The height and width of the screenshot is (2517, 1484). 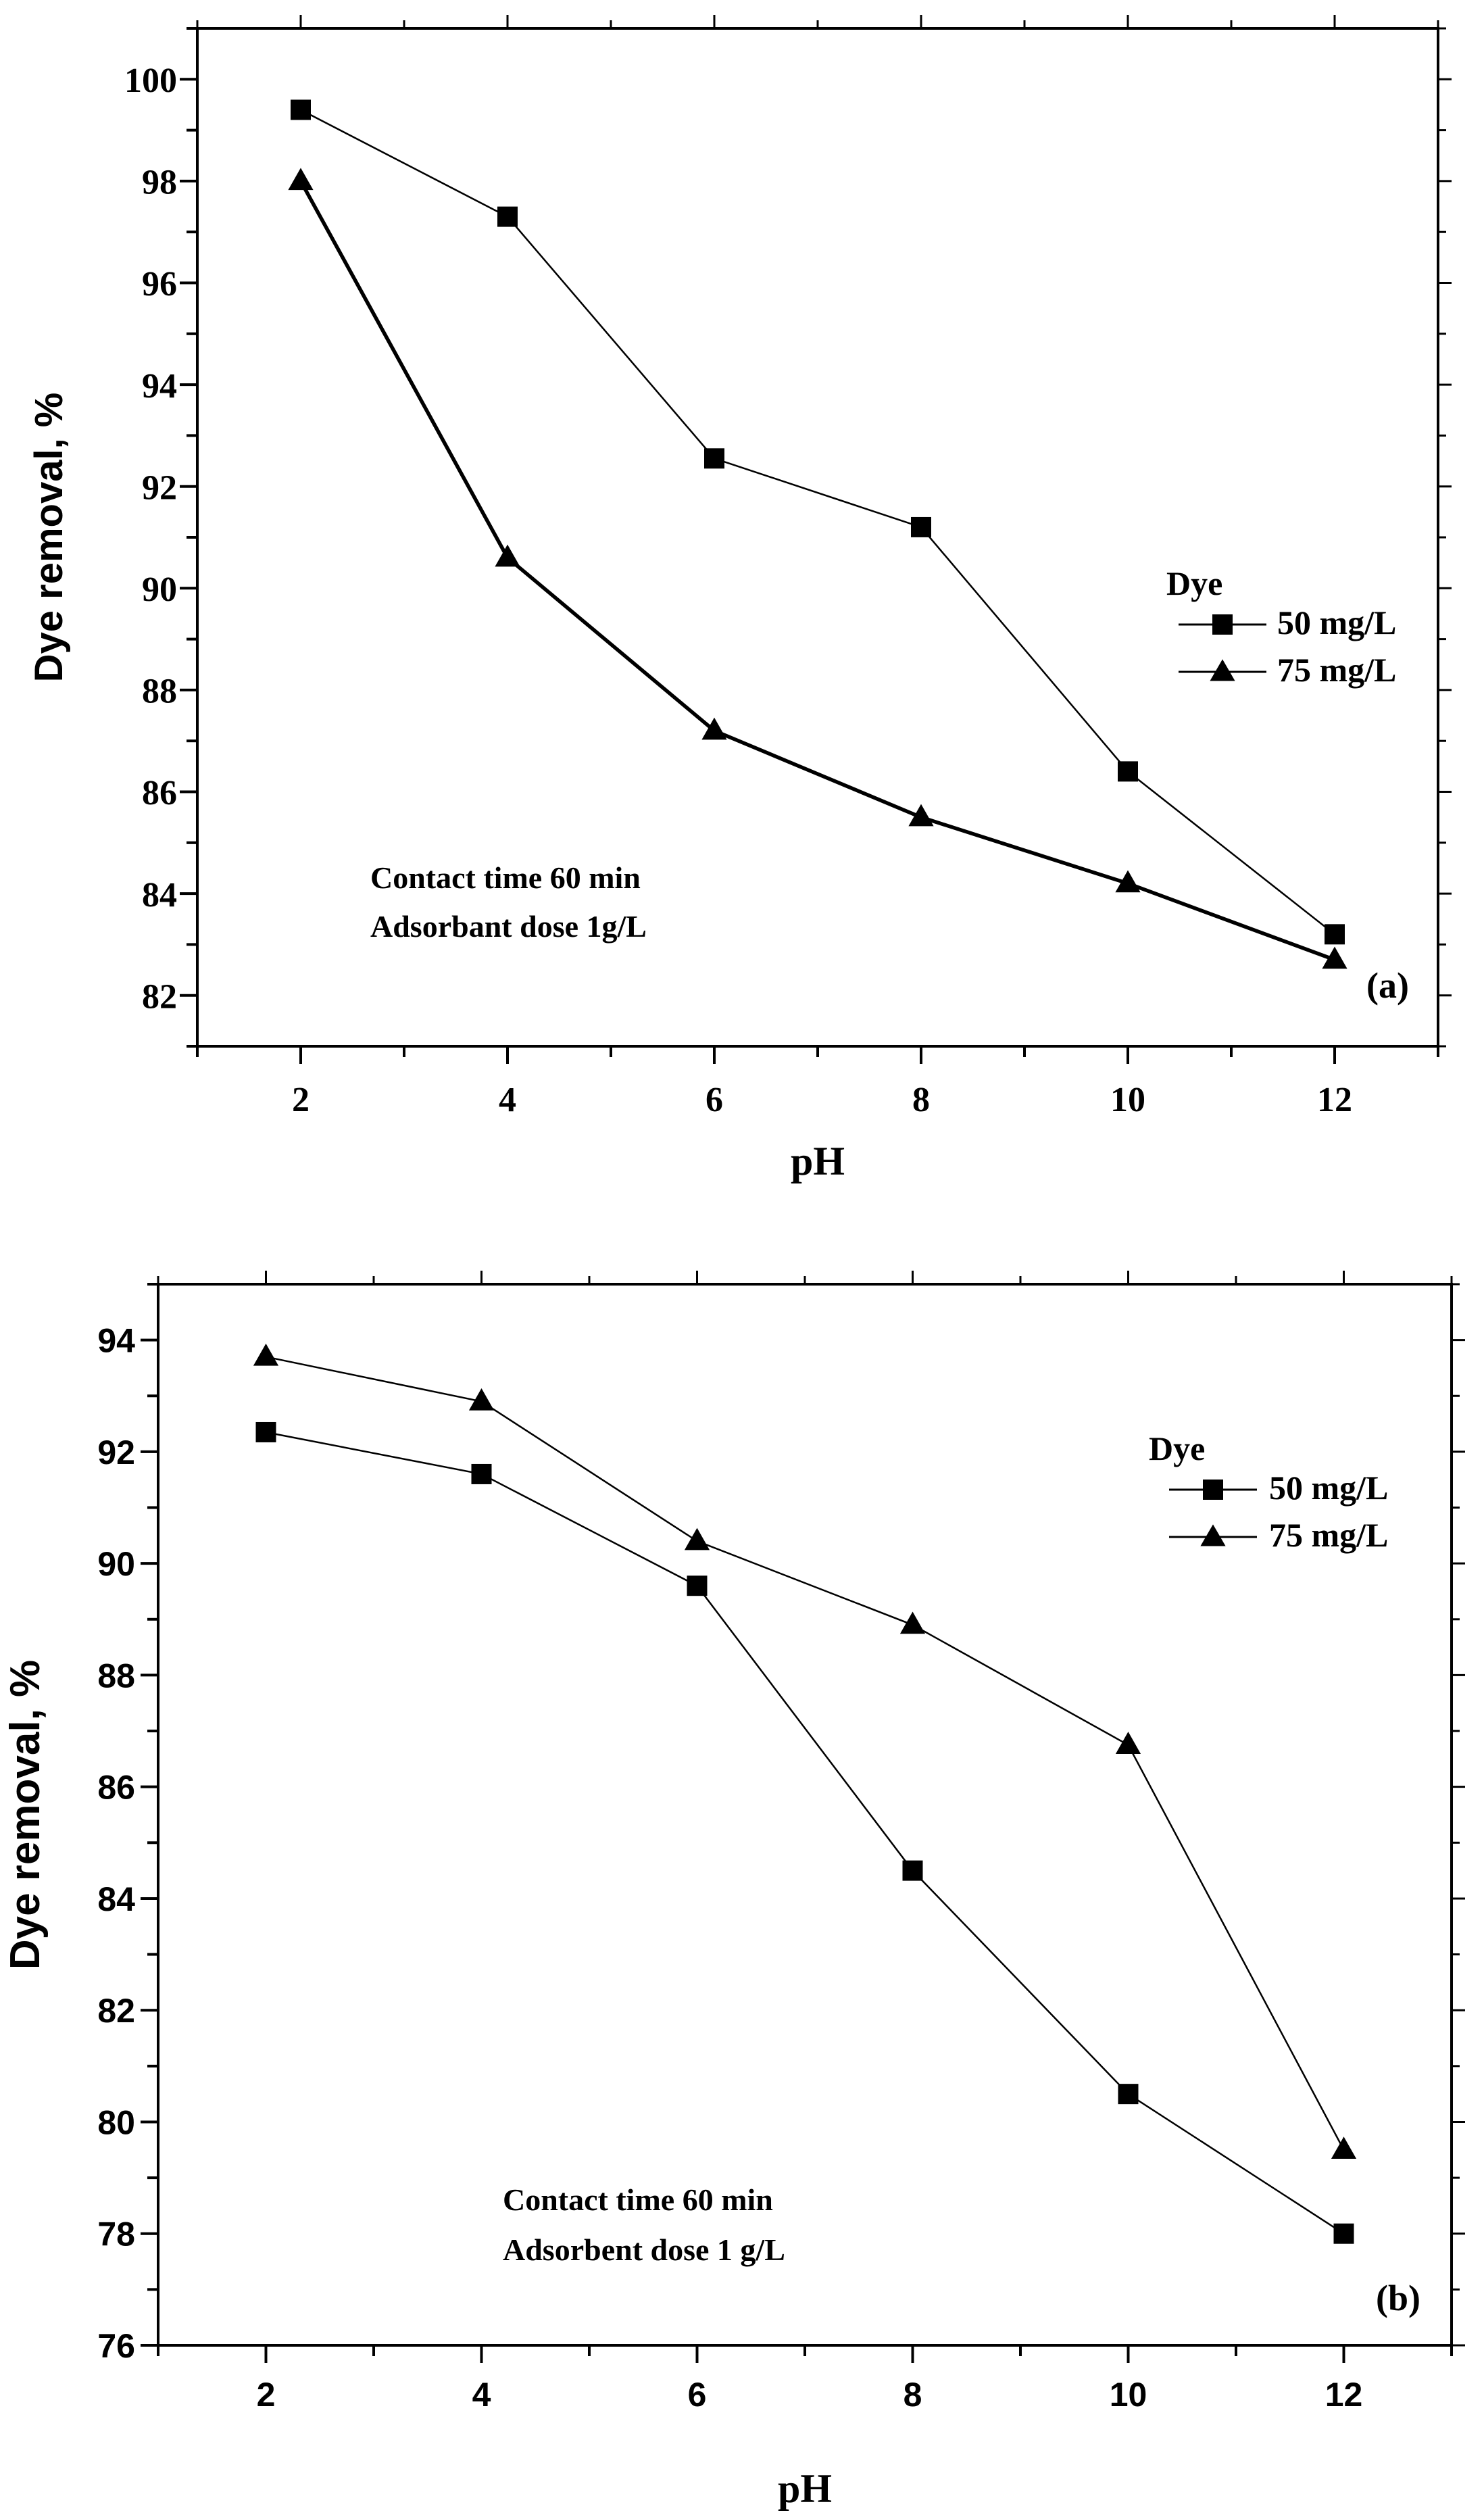 I want to click on y-tick-label: 80, so click(x=116, y=2122).